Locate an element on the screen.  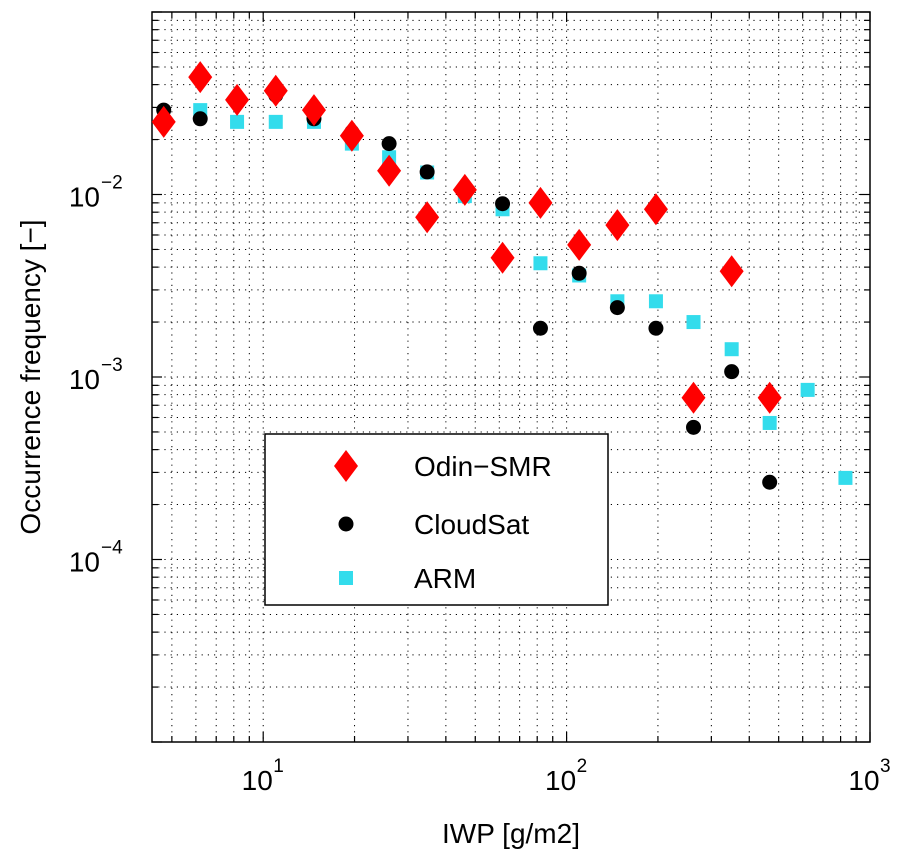
legend-box is located at coordinates (436, 519).